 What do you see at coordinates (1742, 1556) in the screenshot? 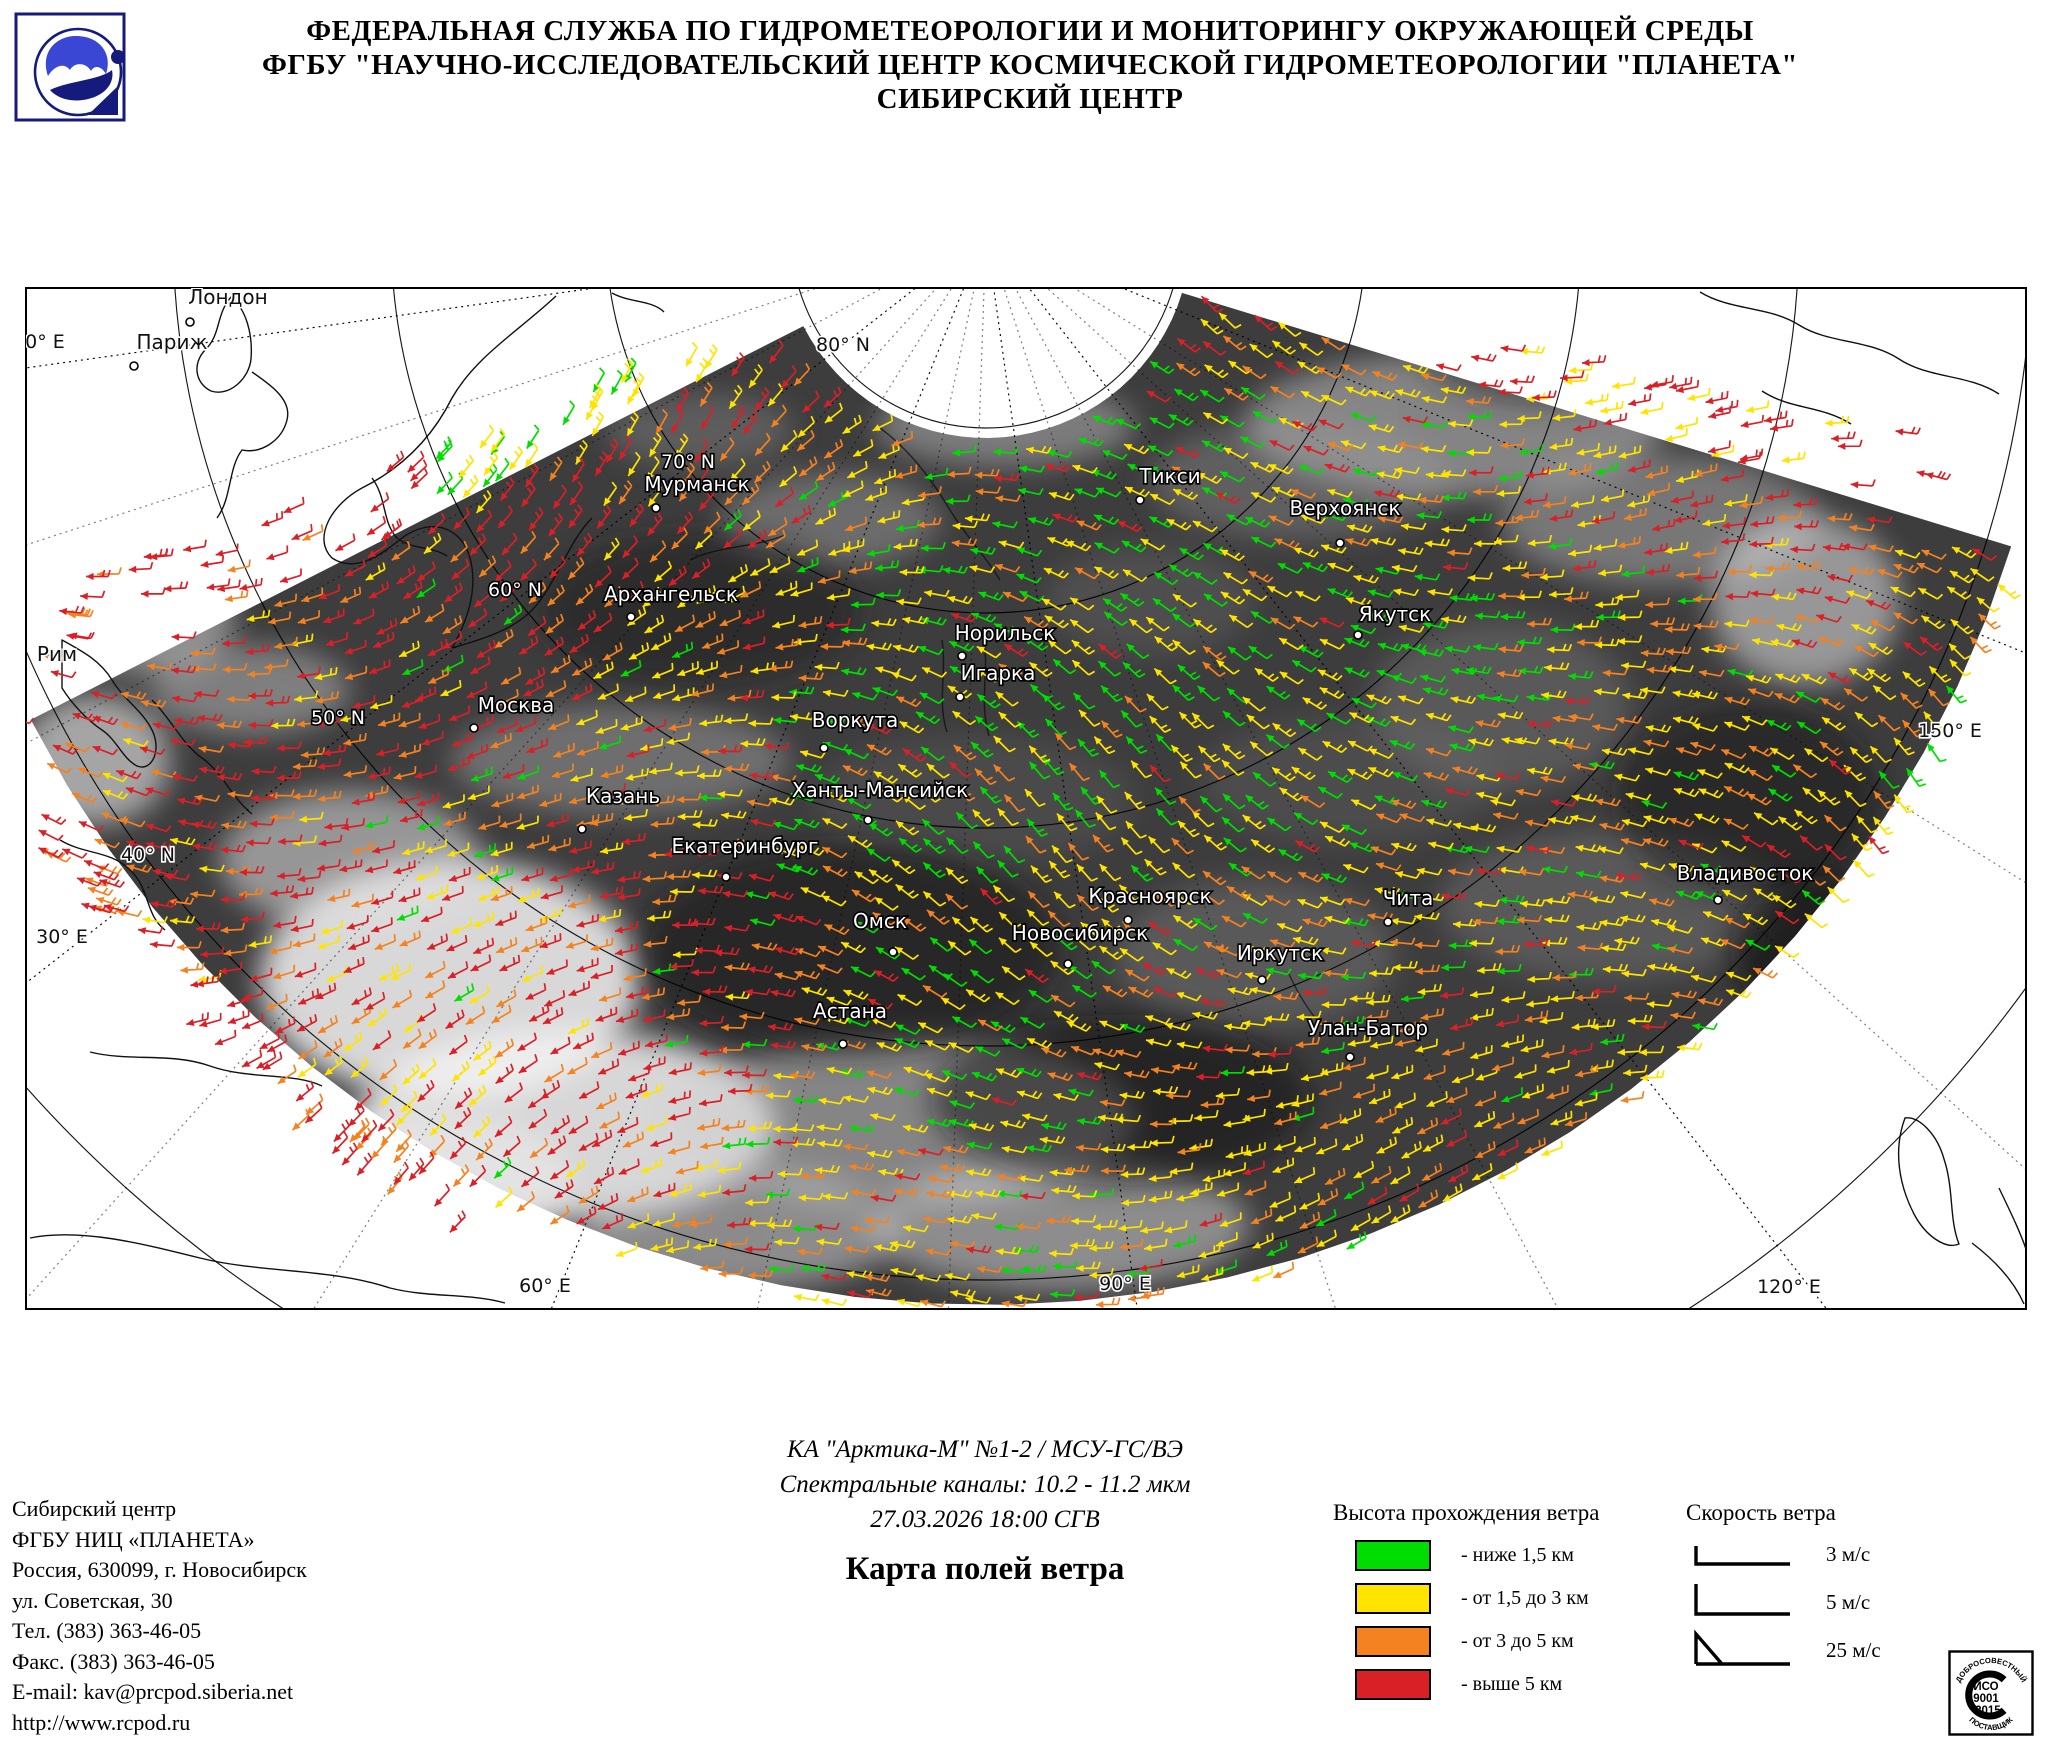
I see `wind-barb-3ms-icon` at bounding box center [1742, 1556].